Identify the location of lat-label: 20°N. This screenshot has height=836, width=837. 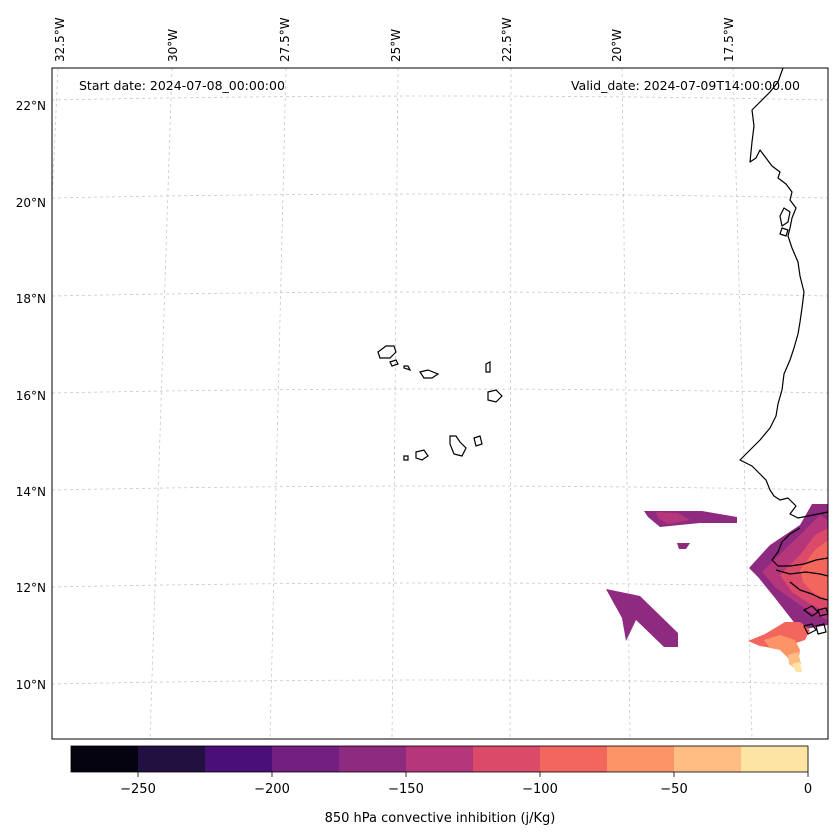
(31, 203).